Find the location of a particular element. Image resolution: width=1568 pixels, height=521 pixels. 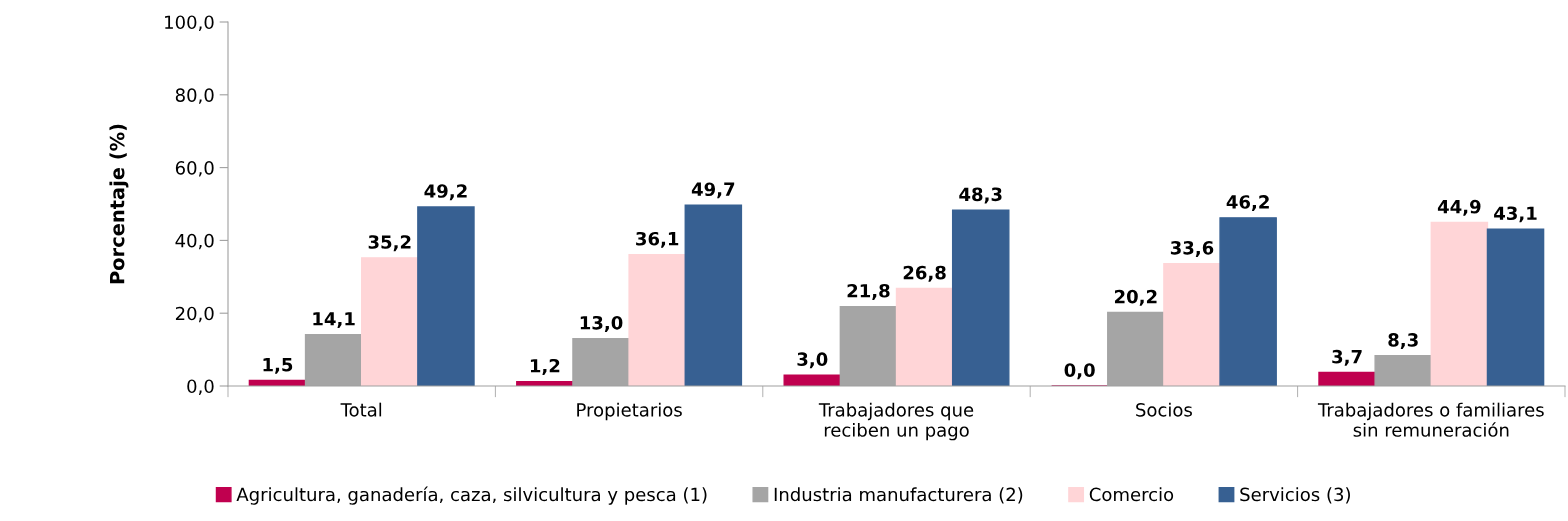

x-tick-label: Socios is located at coordinates (1164, 409).